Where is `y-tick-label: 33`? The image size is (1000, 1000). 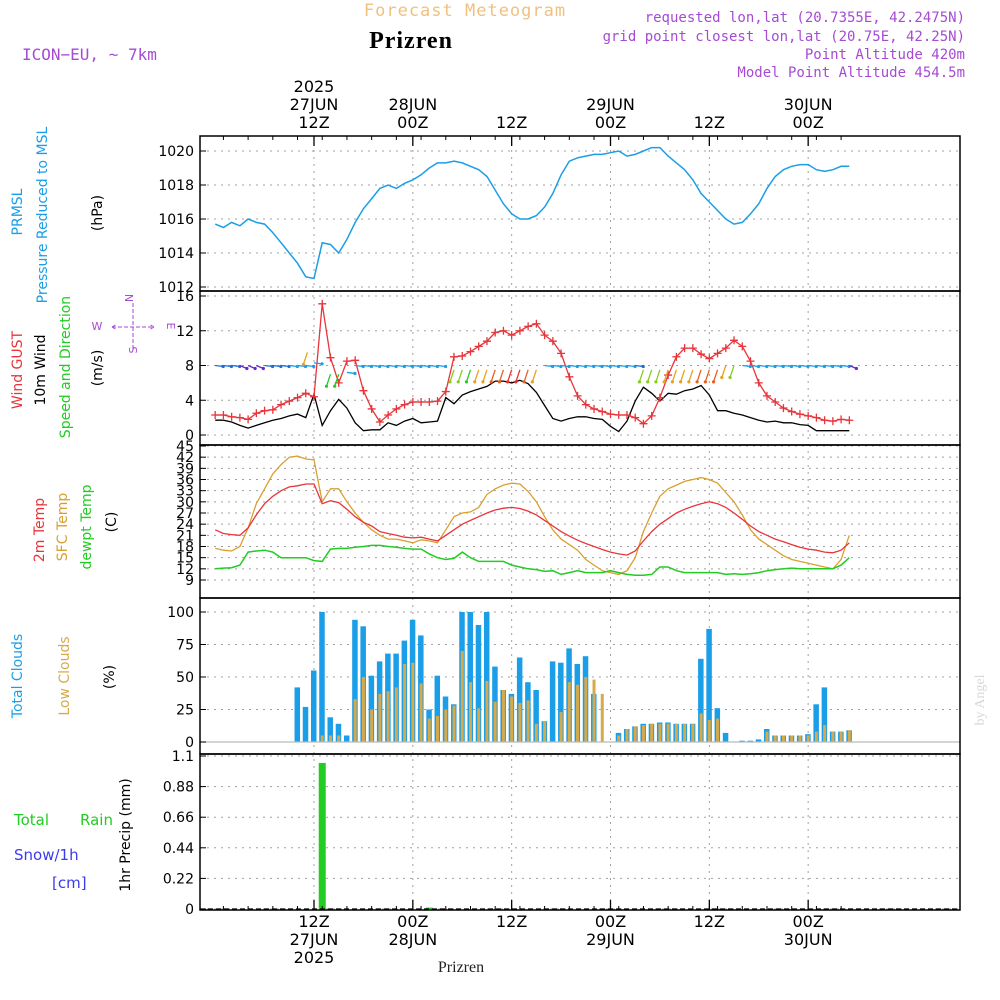
y-tick-label: 33 is located at coordinates (185, 492).